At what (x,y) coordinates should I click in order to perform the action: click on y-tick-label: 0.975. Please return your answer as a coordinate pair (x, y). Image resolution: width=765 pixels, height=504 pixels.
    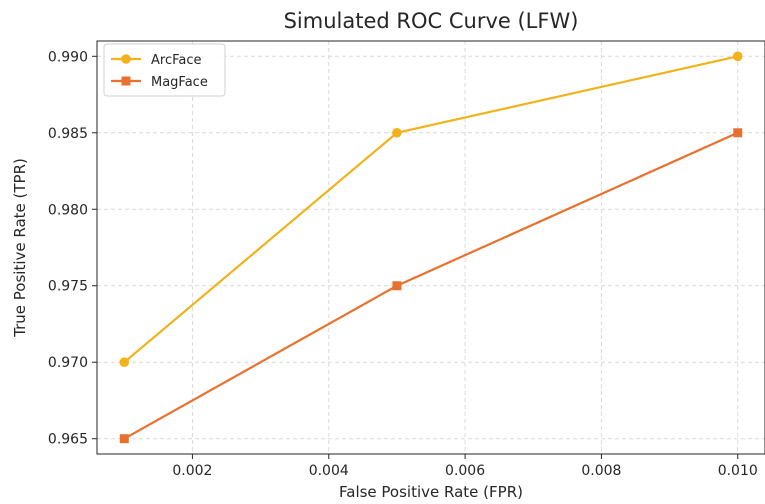
    Looking at the image, I should click on (68, 287).